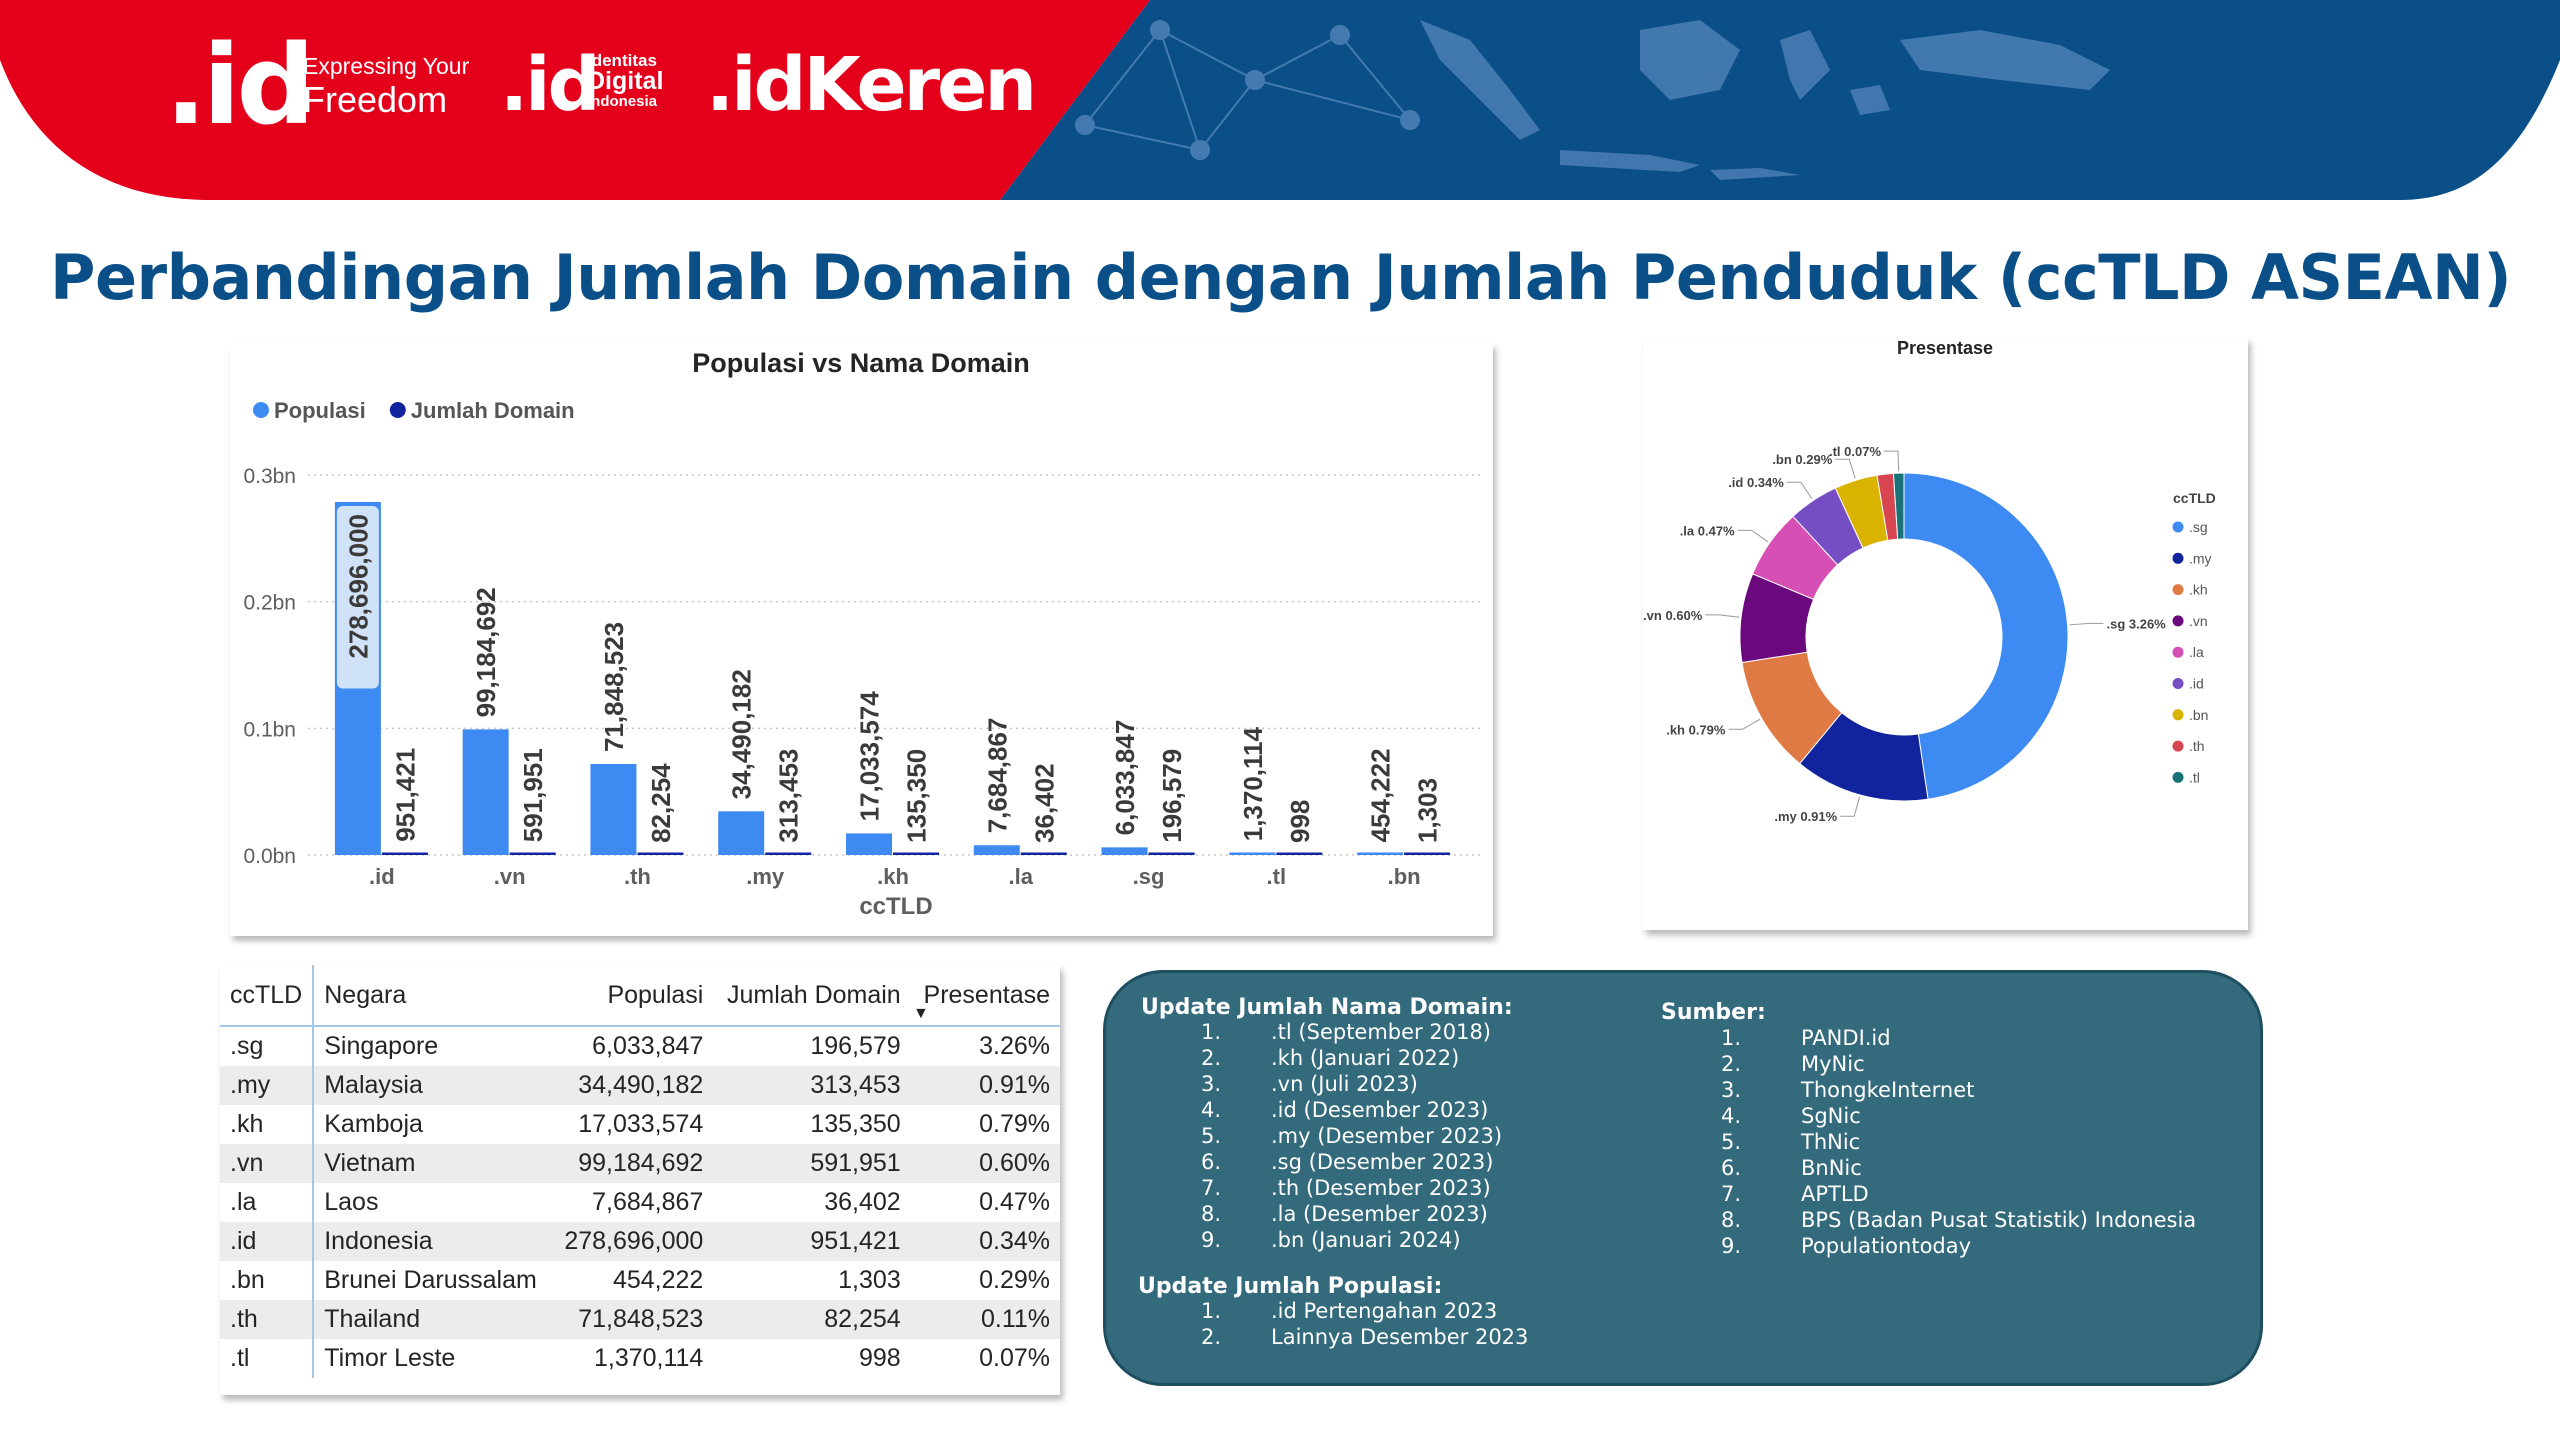  Describe the element at coordinates (1321, 1162) in the screenshot. I see `list-item: 6. .sg (Desember 2023)` at that location.